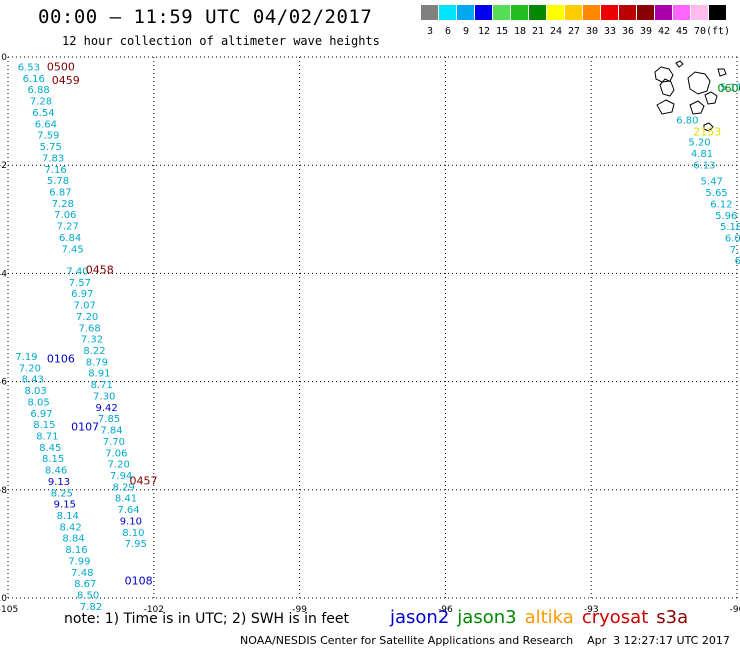 The image size is (740, 650). I want to click on swh-value: 9.13, so click(59, 482).